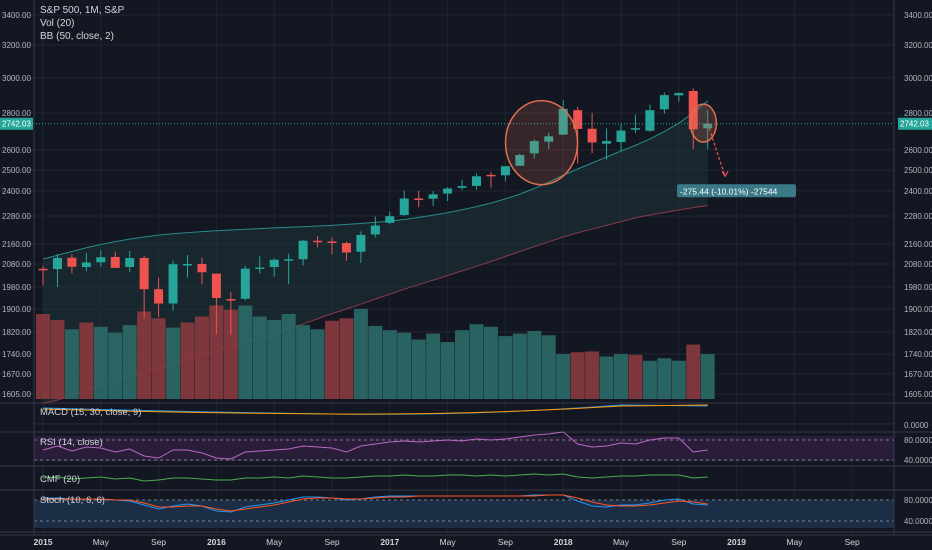  I want to click on cmf-line, so click(375, 477).